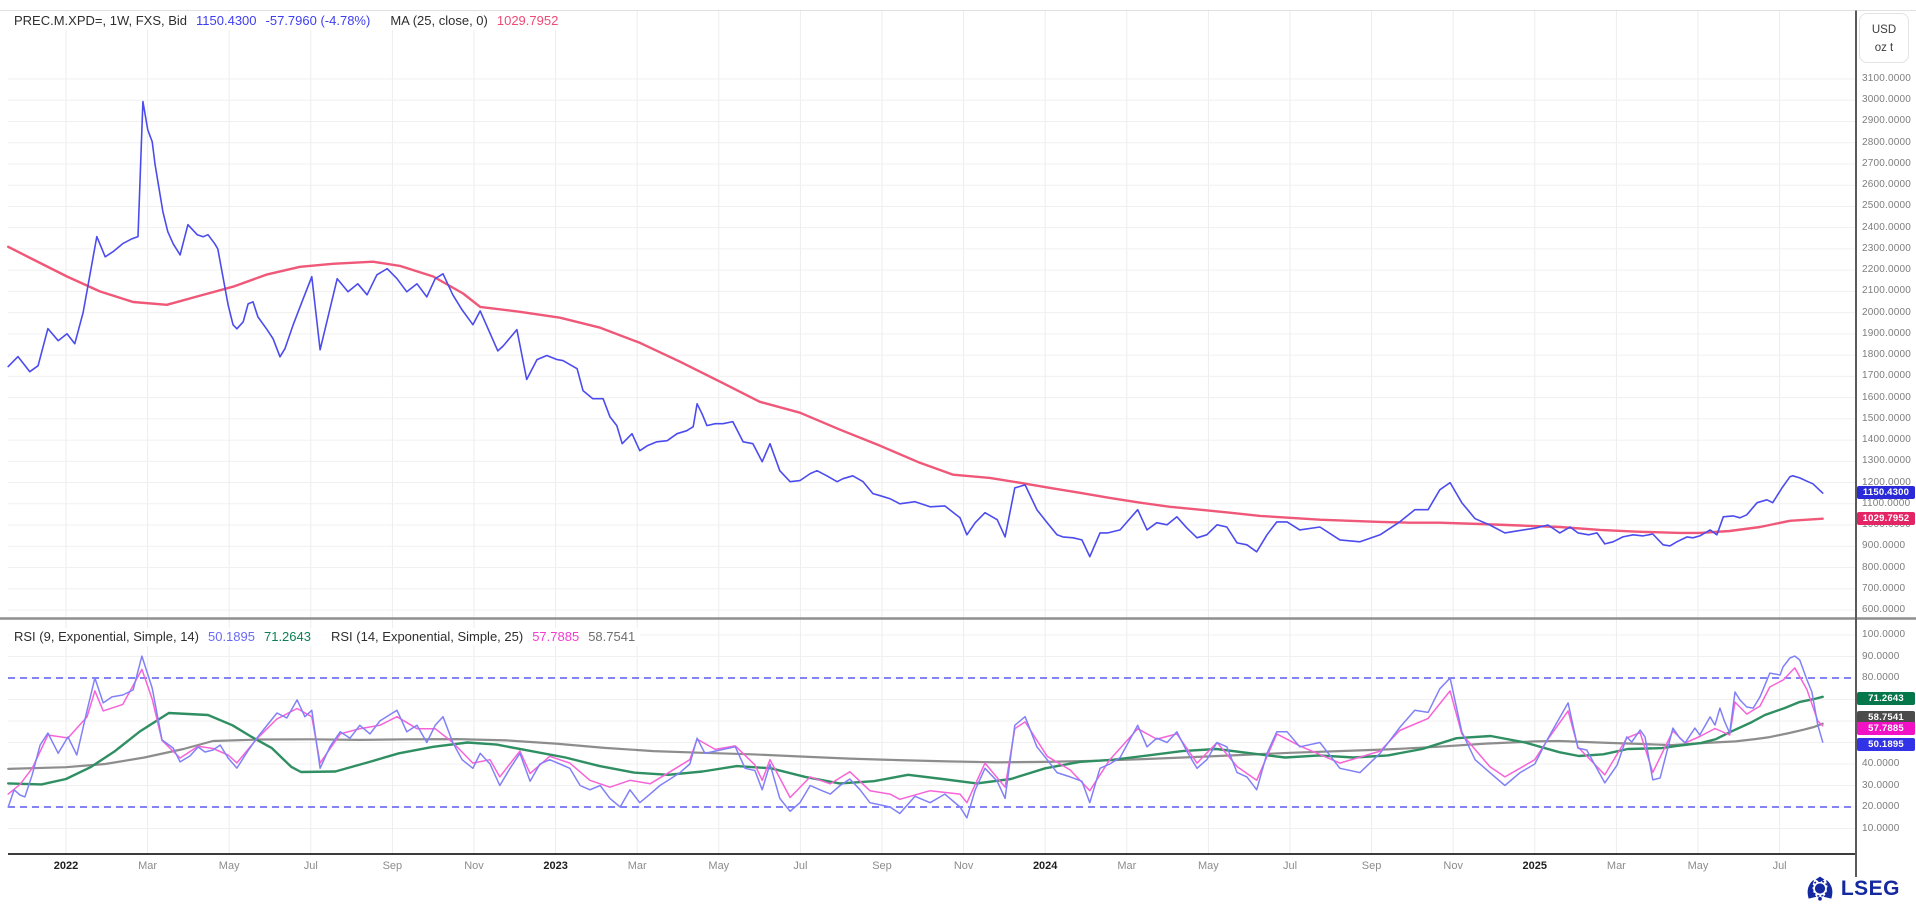 Image resolution: width=1916 pixels, height=905 pixels. What do you see at coordinates (1884, 30) in the screenshot?
I see `axis-unit-currency: USD` at bounding box center [1884, 30].